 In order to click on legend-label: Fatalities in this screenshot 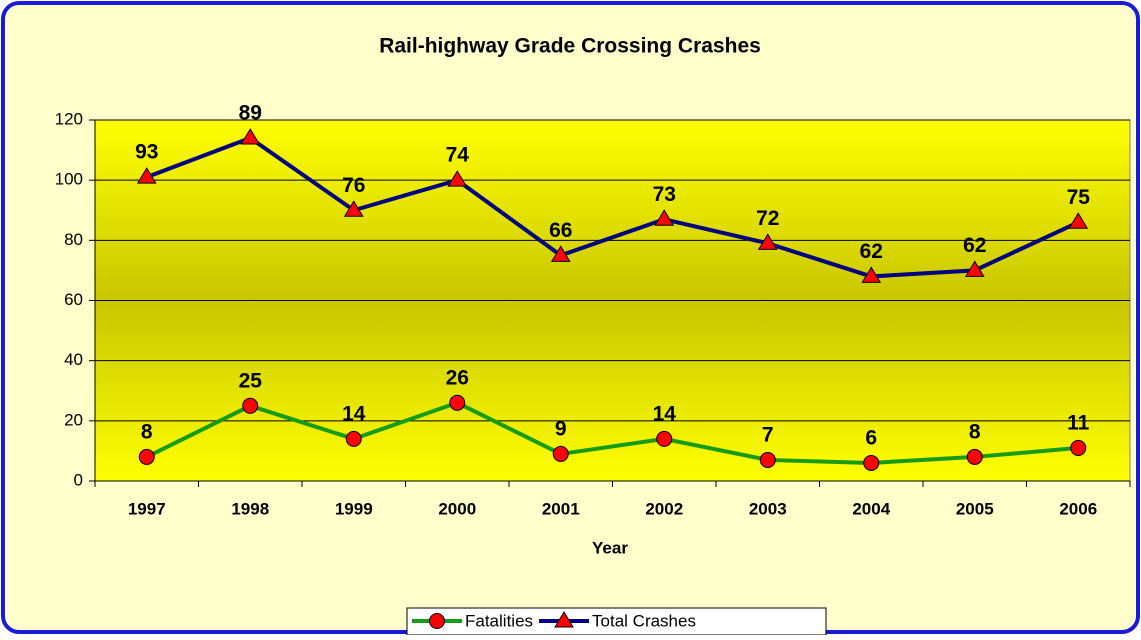, I will do `click(499, 620)`.